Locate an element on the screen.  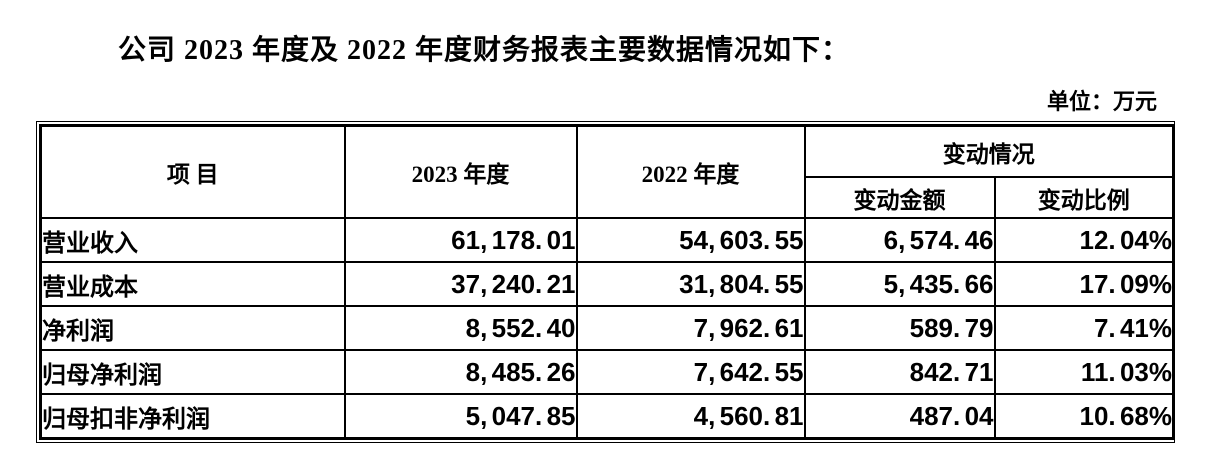
unit-label: 单位：万元 is located at coordinates (1101, 101).